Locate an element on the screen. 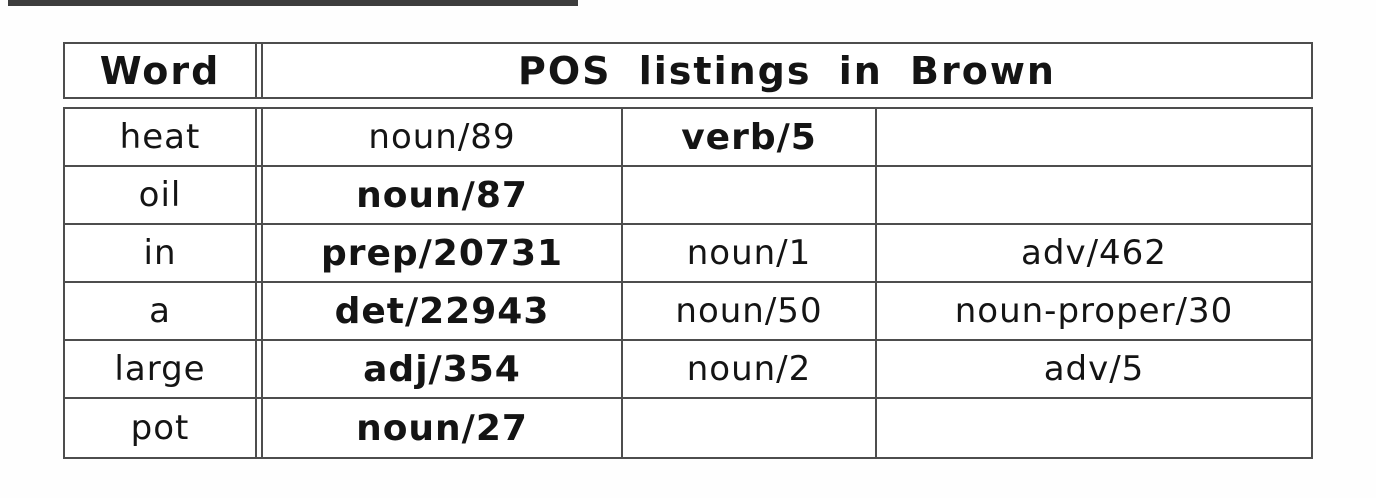 The width and height of the screenshot is (1376, 498). word-cell: oil is located at coordinates (160, 196).